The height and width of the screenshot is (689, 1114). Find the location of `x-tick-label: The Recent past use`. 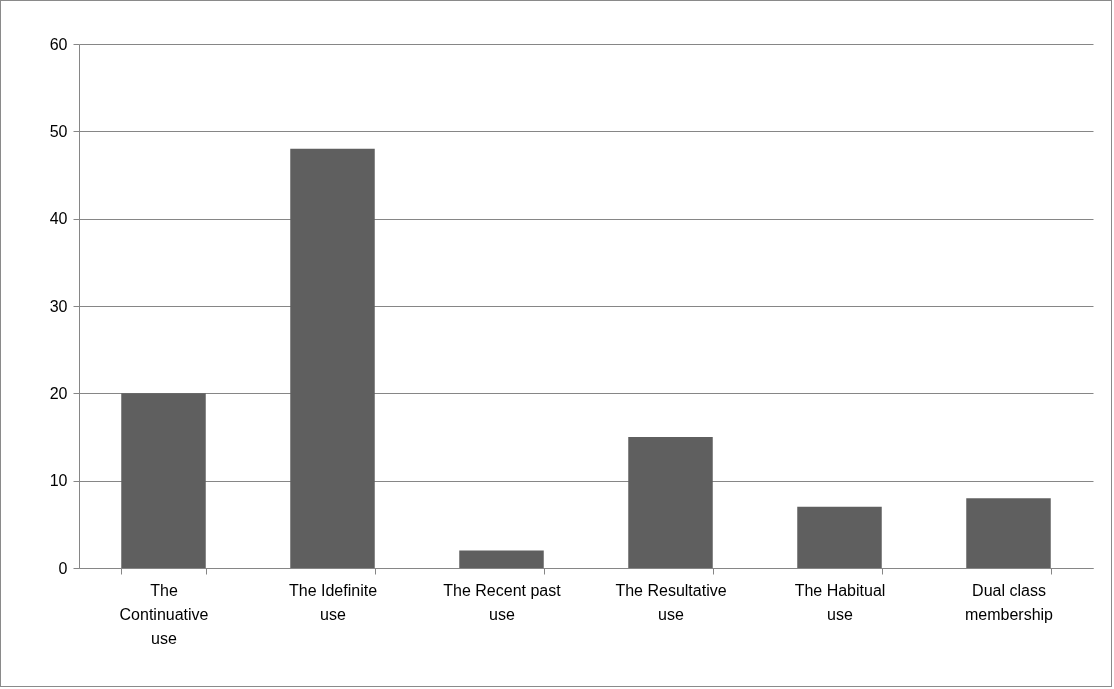

x-tick-label: The Recent past use is located at coordinates (502, 602).